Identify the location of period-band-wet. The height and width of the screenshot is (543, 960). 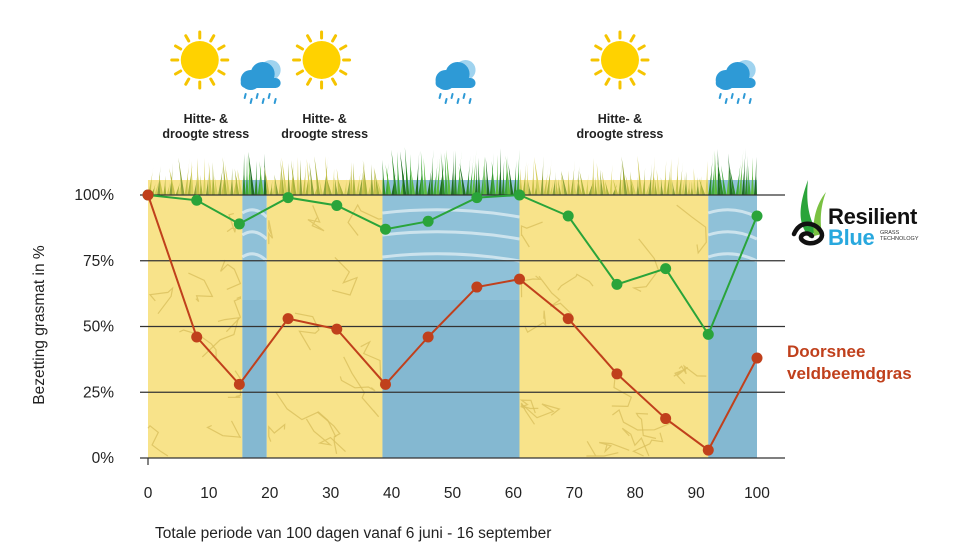
(254, 319).